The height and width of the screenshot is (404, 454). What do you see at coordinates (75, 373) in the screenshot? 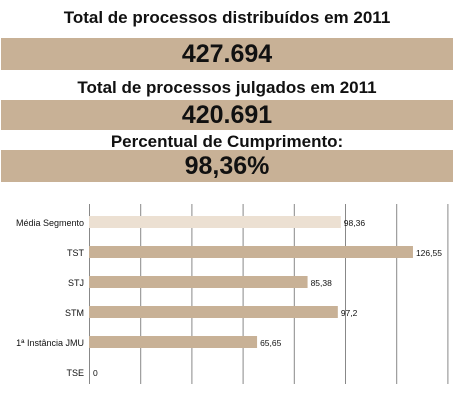
I see `category-label: TSE` at bounding box center [75, 373].